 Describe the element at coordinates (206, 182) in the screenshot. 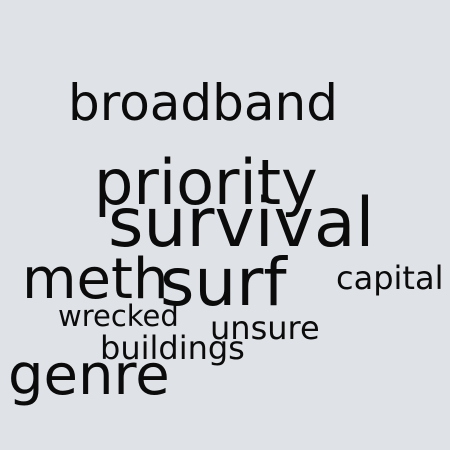

I see `word-priority: priority` at that location.